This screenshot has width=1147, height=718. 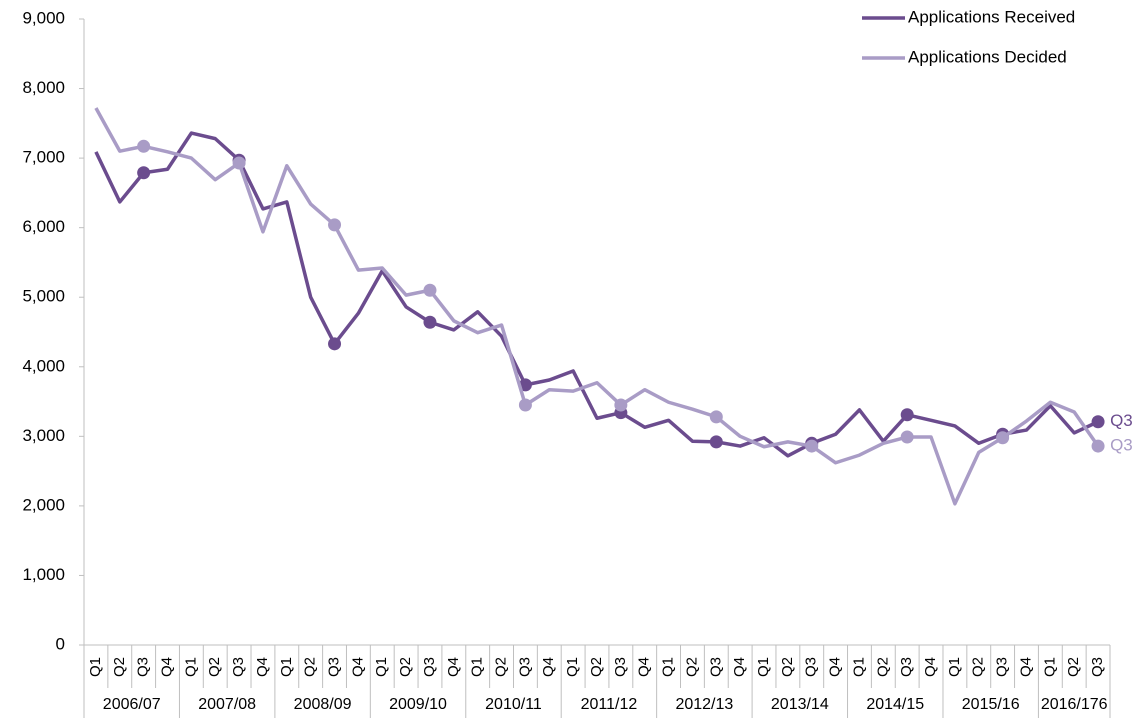 What do you see at coordinates (43, 17) in the screenshot?
I see `y-tick-label: 9,000` at bounding box center [43, 17].